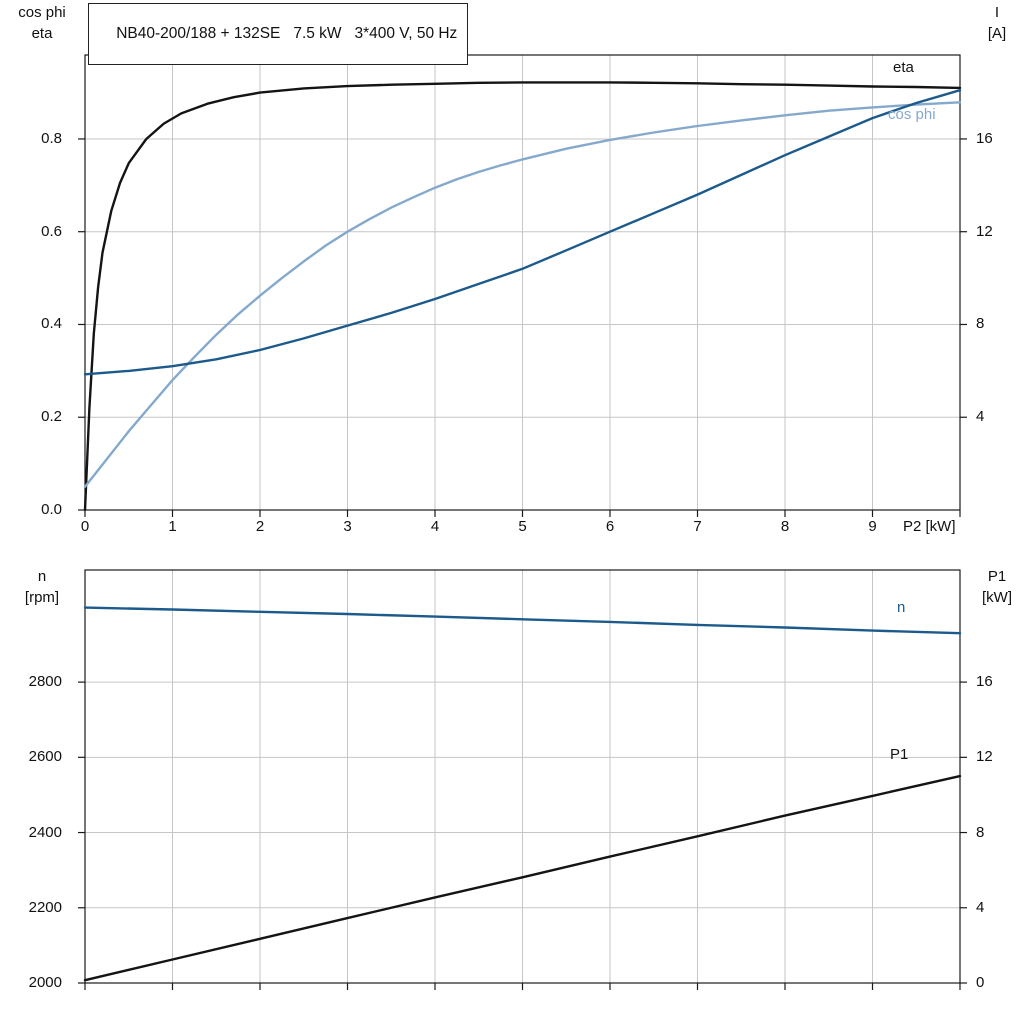 The width and height of the screenshot is (1024, 1024). Describe the element at coordinates (997, 33) in the screenshot. I see `top-right-axis-label-line2: [A]` at that location.